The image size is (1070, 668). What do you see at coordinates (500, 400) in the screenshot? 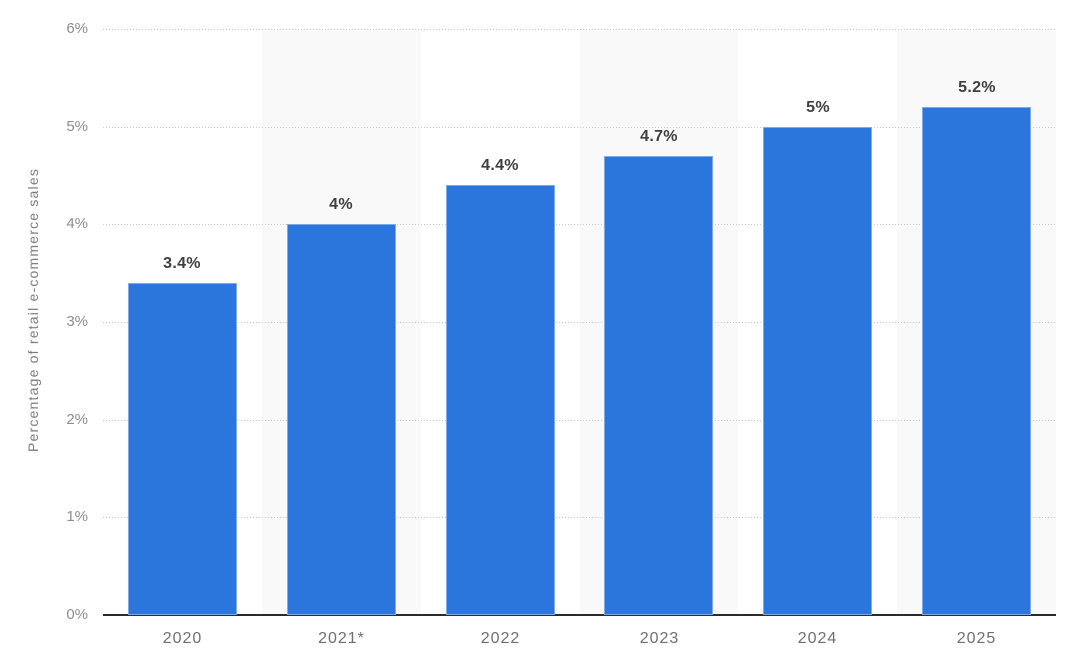
I see `bar-2022` at bounding box center [500, 400].